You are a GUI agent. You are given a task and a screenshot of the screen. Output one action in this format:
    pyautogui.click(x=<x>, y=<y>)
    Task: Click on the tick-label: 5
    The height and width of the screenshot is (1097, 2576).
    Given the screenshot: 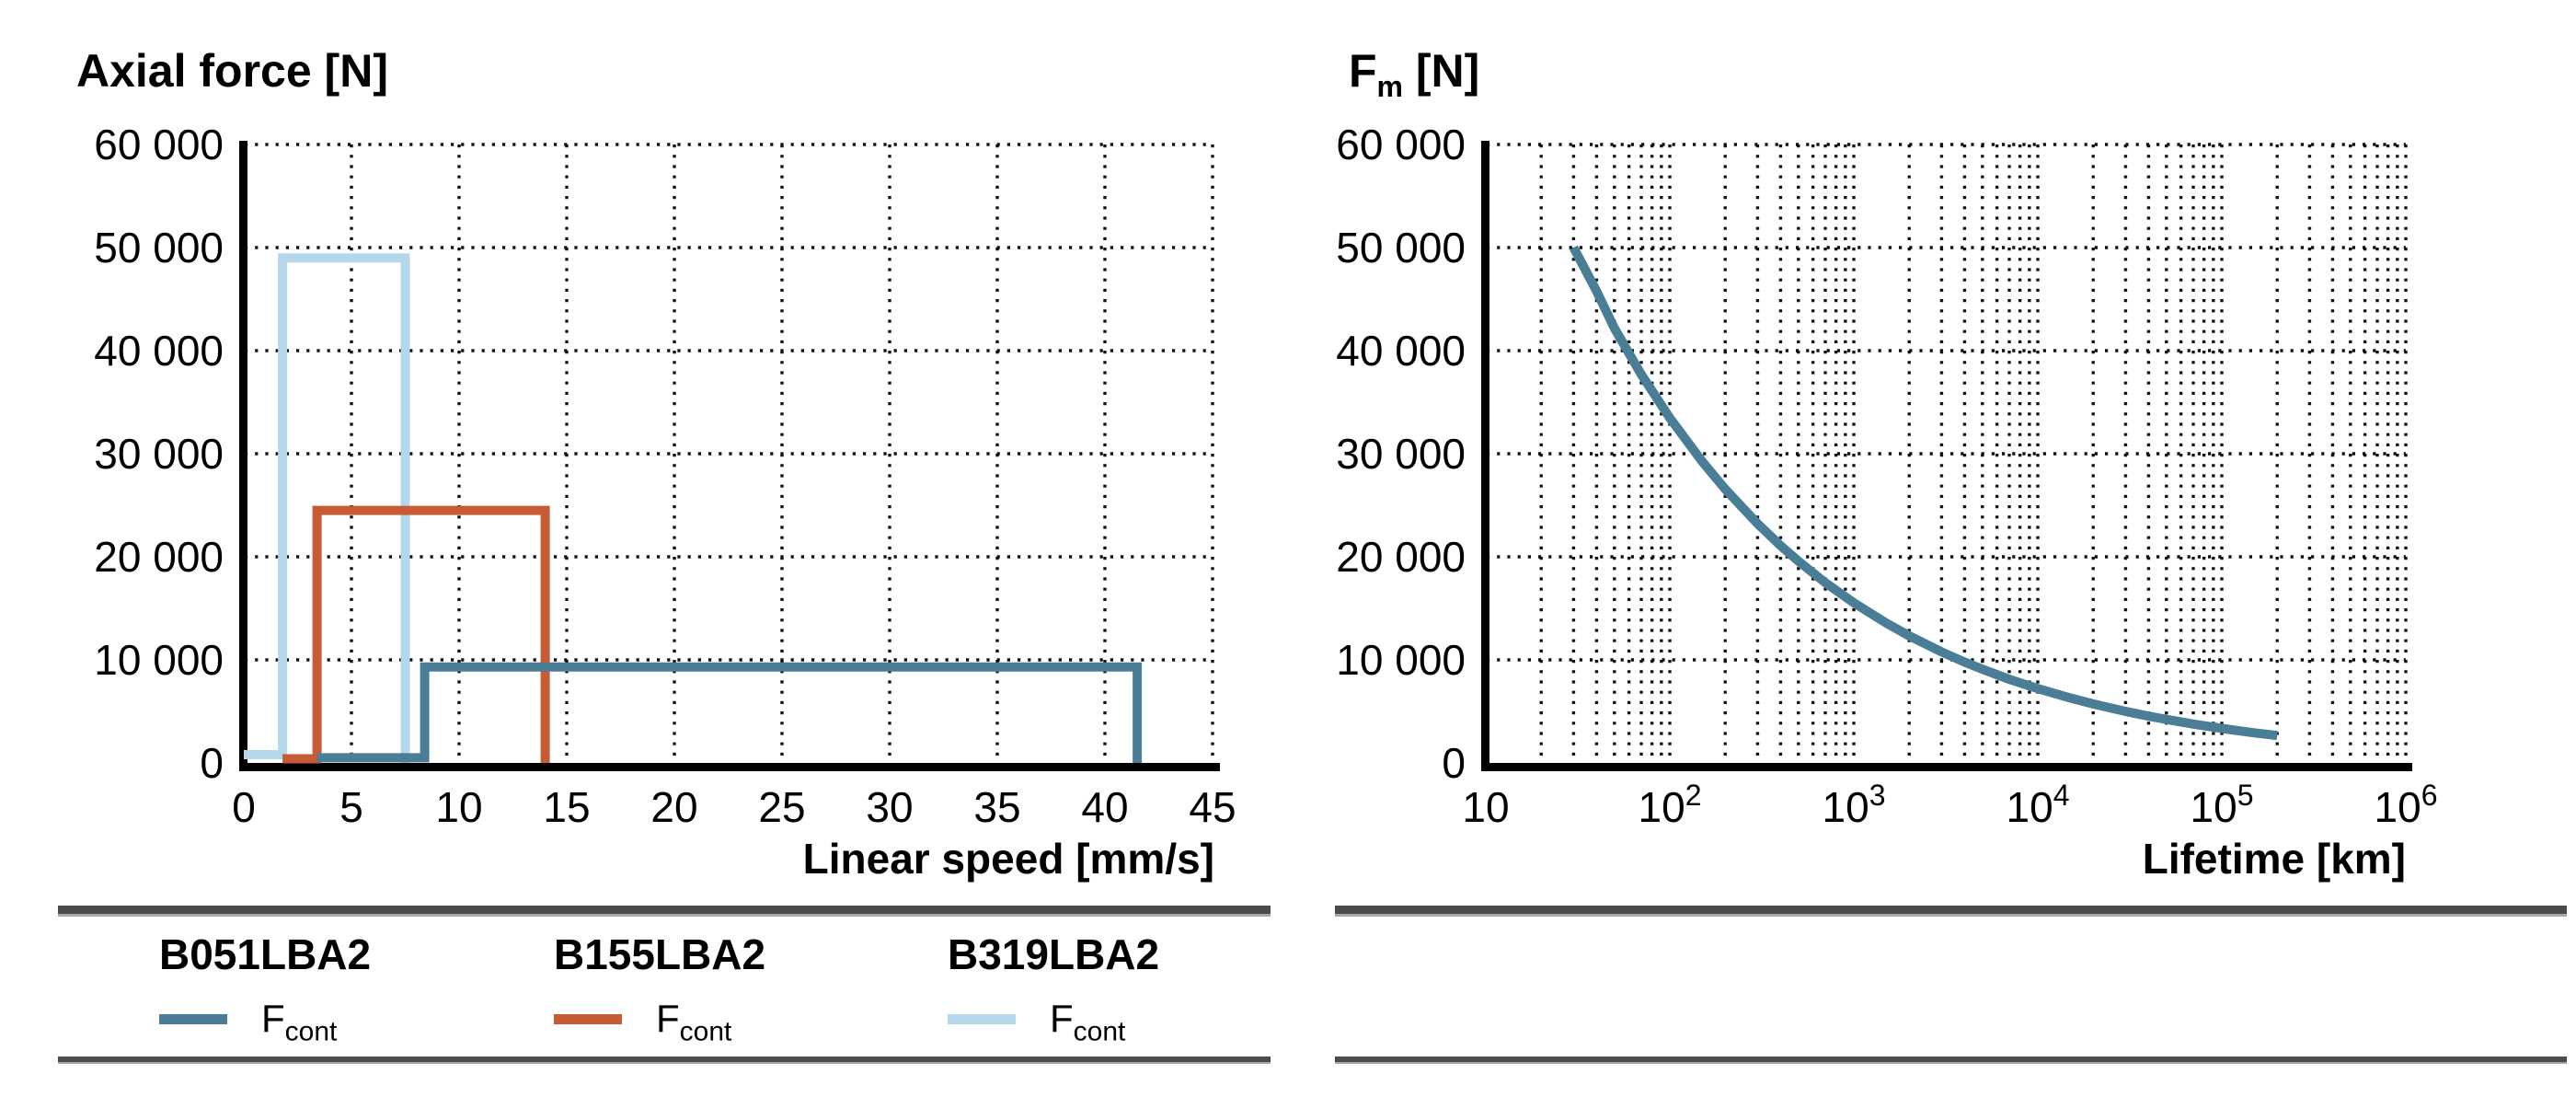 What is the action you would take?
    pyautogui.click(x=351, y=807)
    